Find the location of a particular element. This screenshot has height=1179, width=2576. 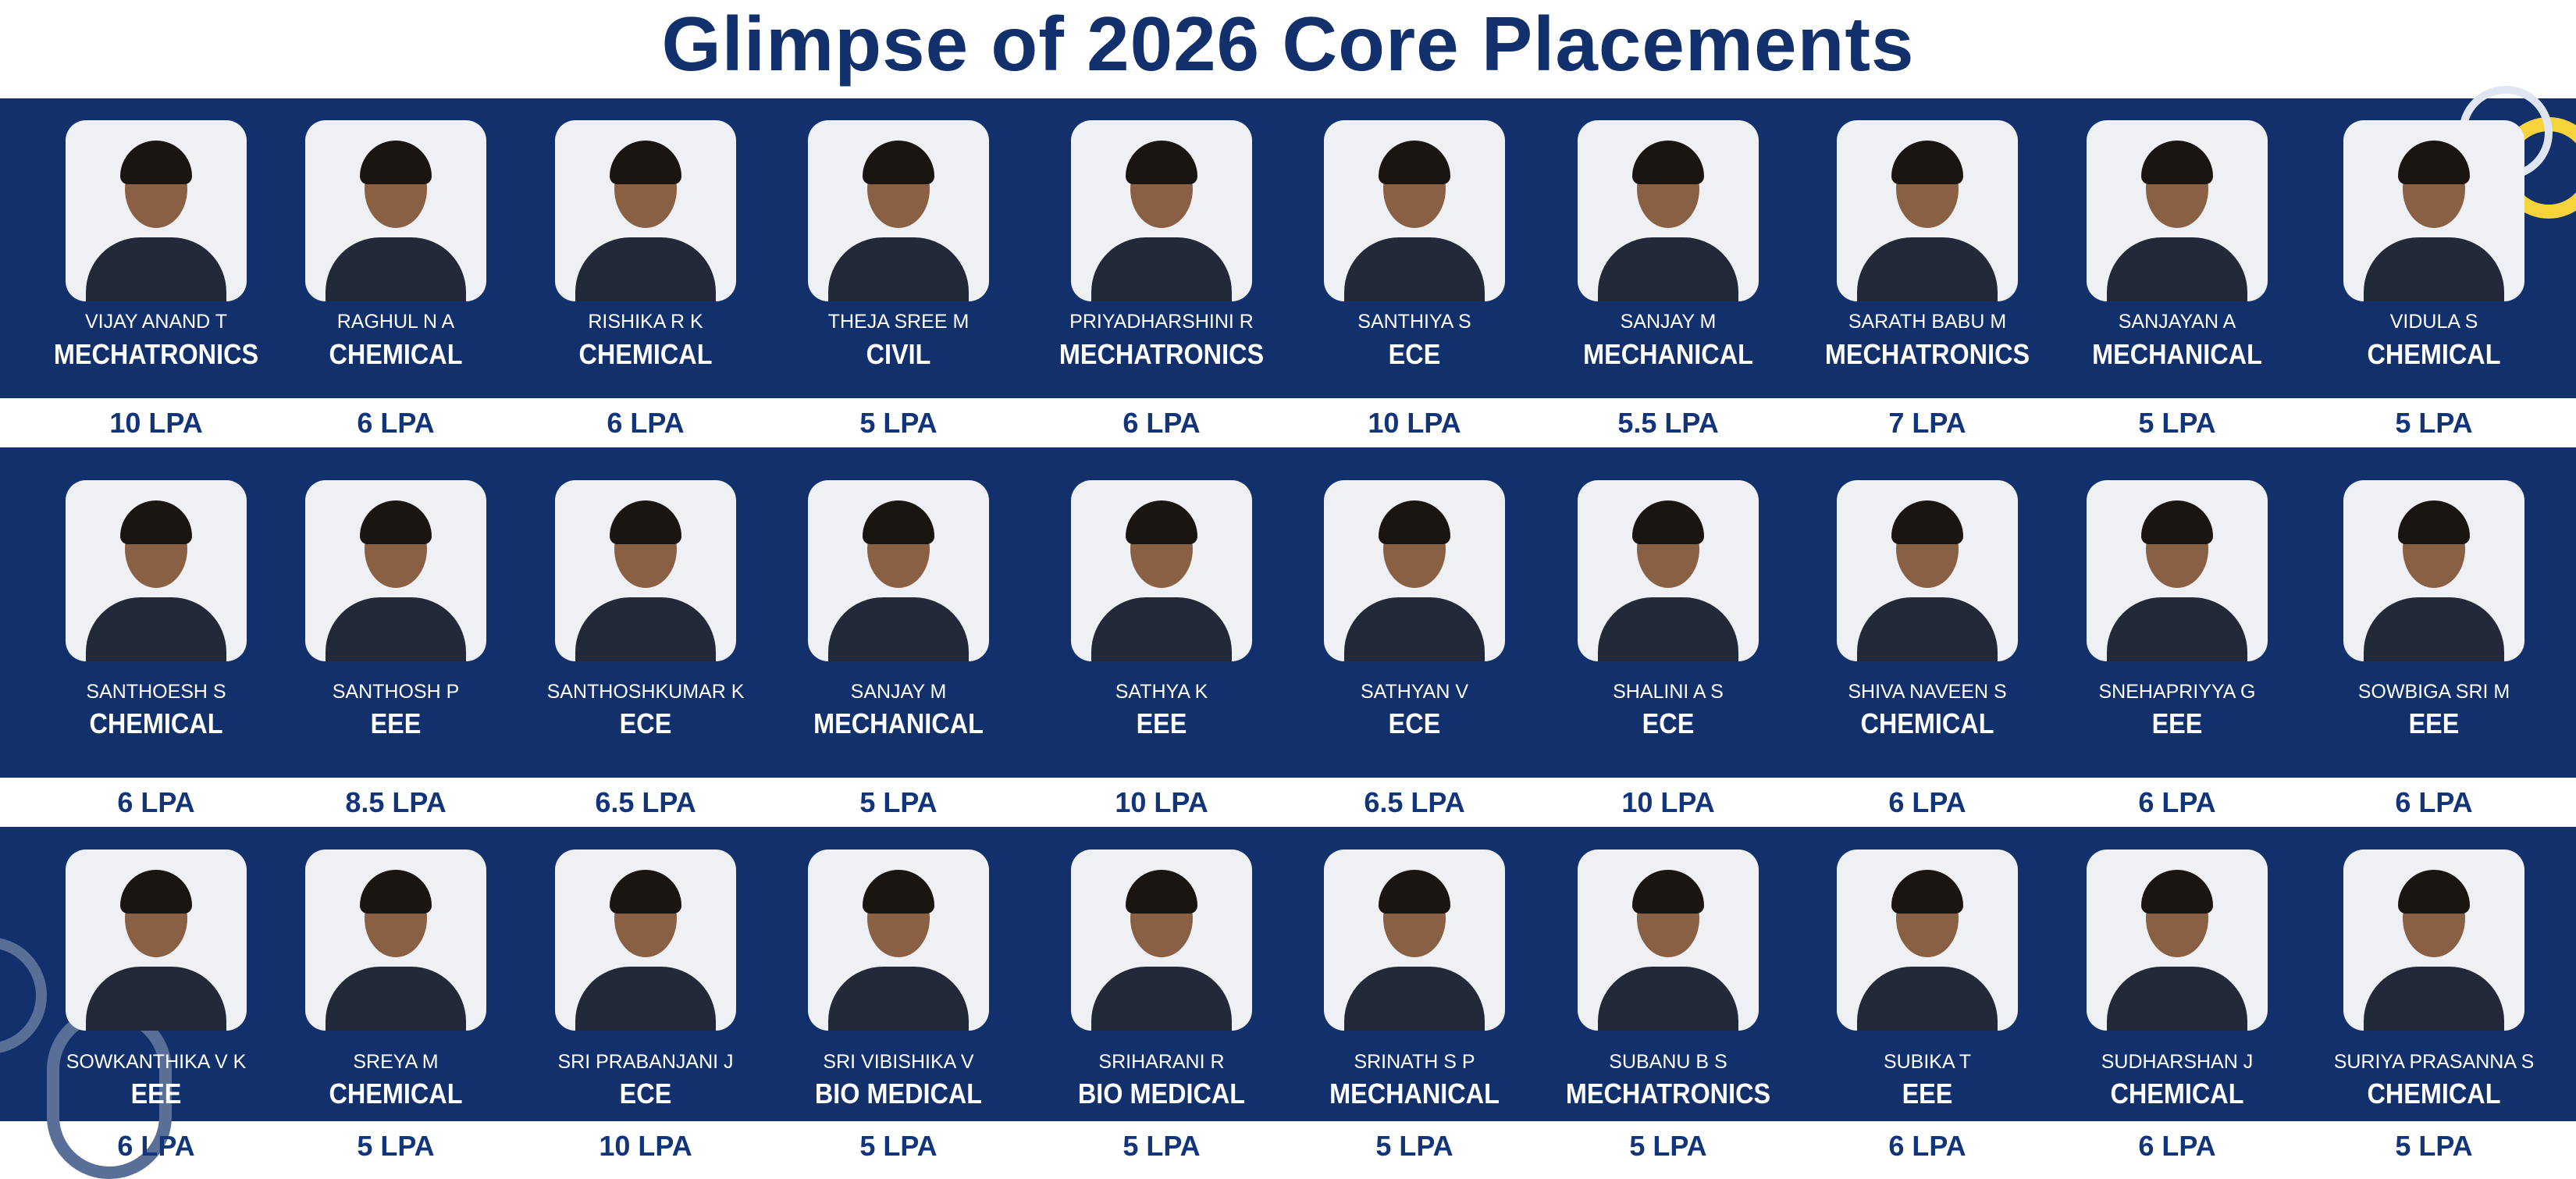

student-name: SUBANU B S is located at coordinates (1668, 1062).